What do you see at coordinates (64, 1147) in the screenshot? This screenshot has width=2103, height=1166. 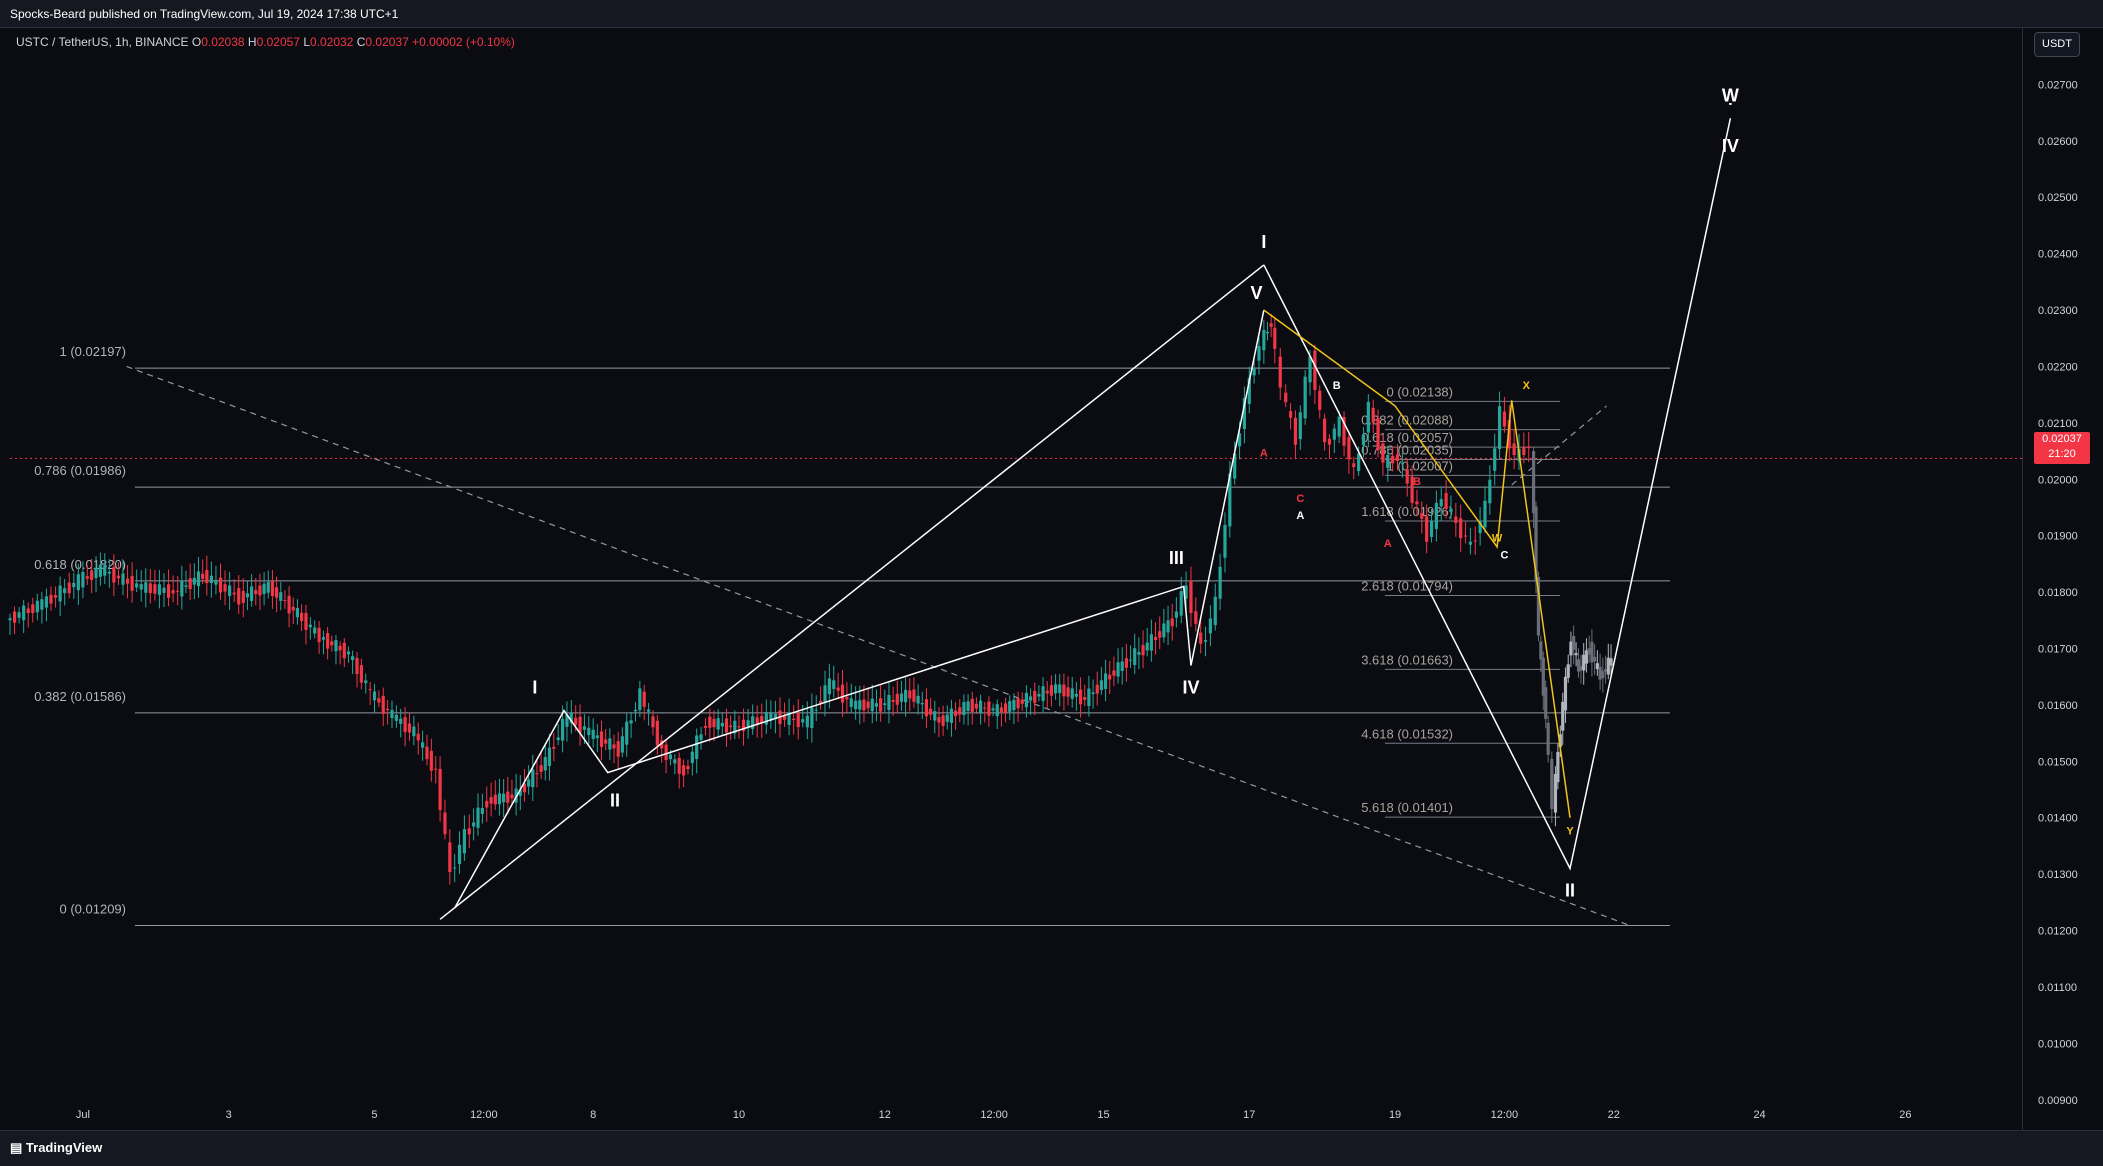 I see `brand-text: TradingView` at bounding box center [64, 1147].